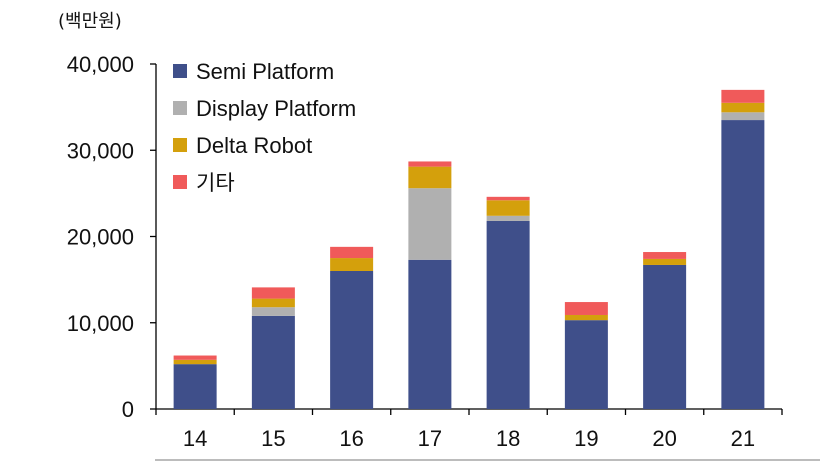 This screenshot has width=831, height=471. Describe the element at coordinates (276, 108) in the screenshot. I see `legend-label: Display Platform` at that location.